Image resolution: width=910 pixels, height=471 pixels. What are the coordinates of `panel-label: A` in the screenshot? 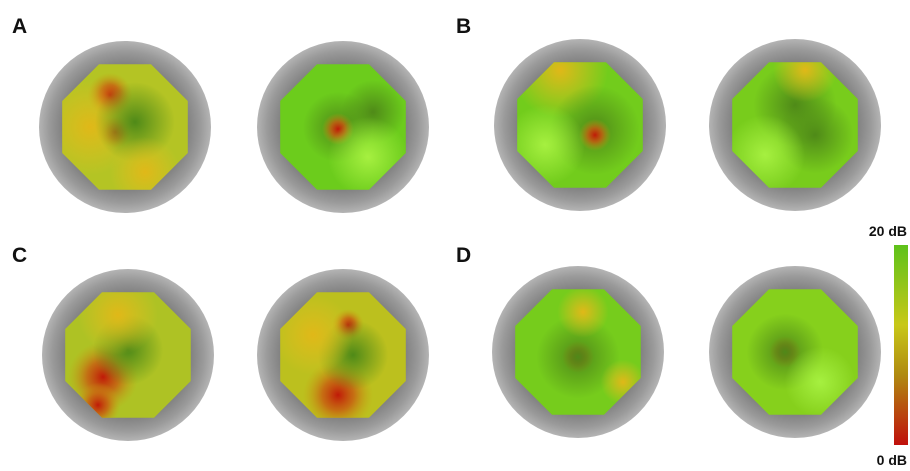 It's located at (19, 26).